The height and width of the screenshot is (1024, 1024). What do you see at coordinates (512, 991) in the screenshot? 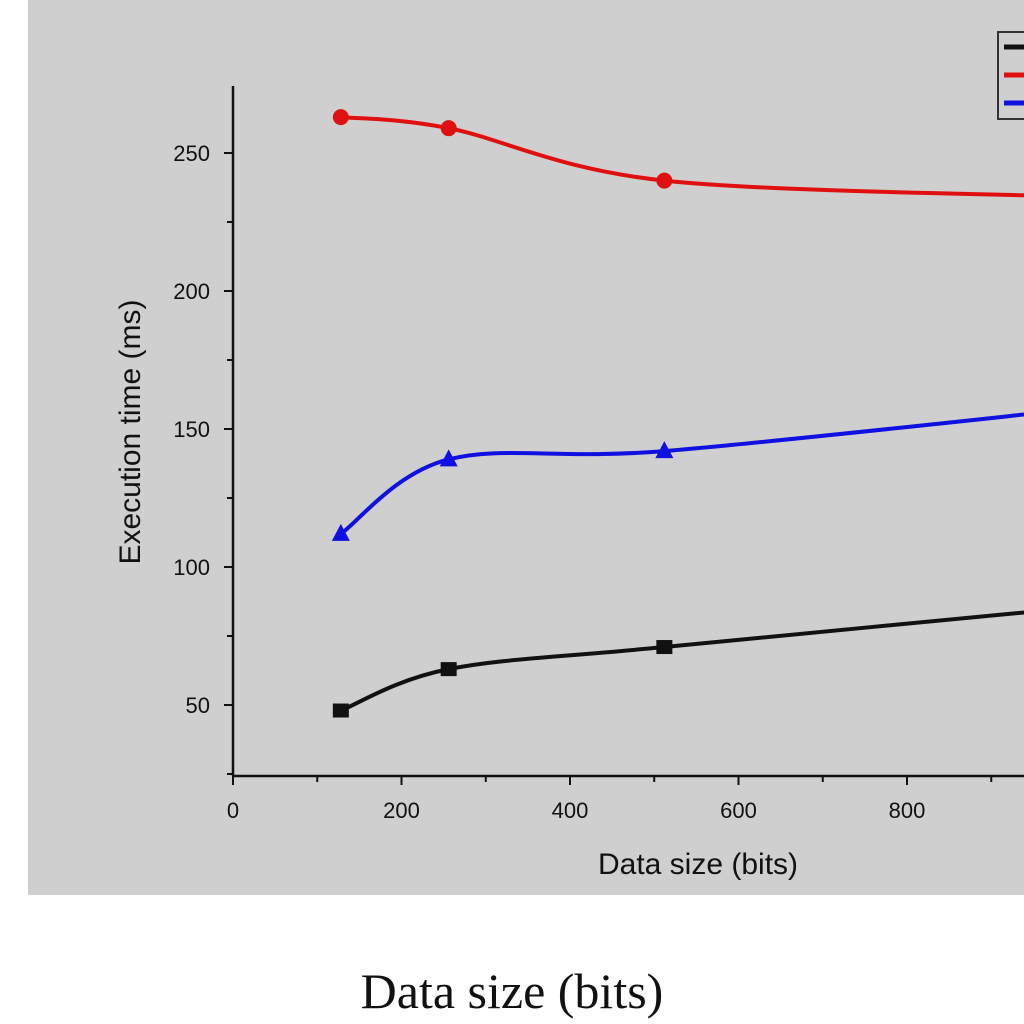
I see `figure-caption: Data size (bits)` at bounding box center [512, 991].